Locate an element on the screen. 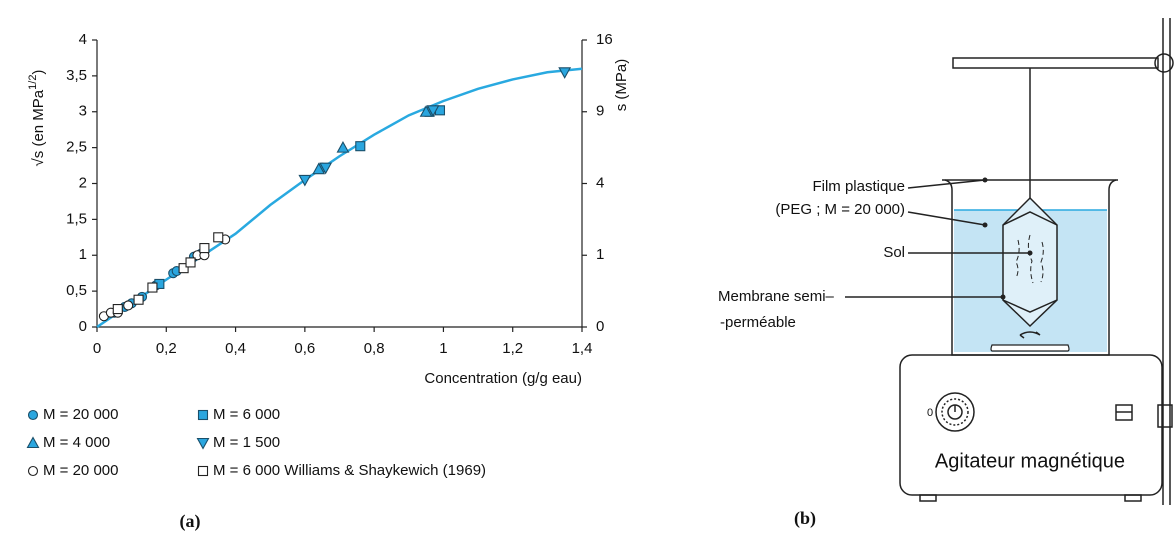  y-tick-label: 0,5 is located at coordinates (76, 290).